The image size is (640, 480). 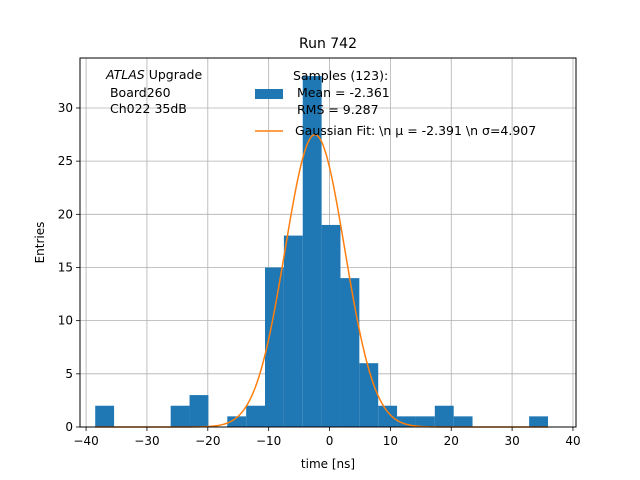 I want to click on y-axis-ticks: 0 5 10 15 20 25 30, so click(x=69, y=267).